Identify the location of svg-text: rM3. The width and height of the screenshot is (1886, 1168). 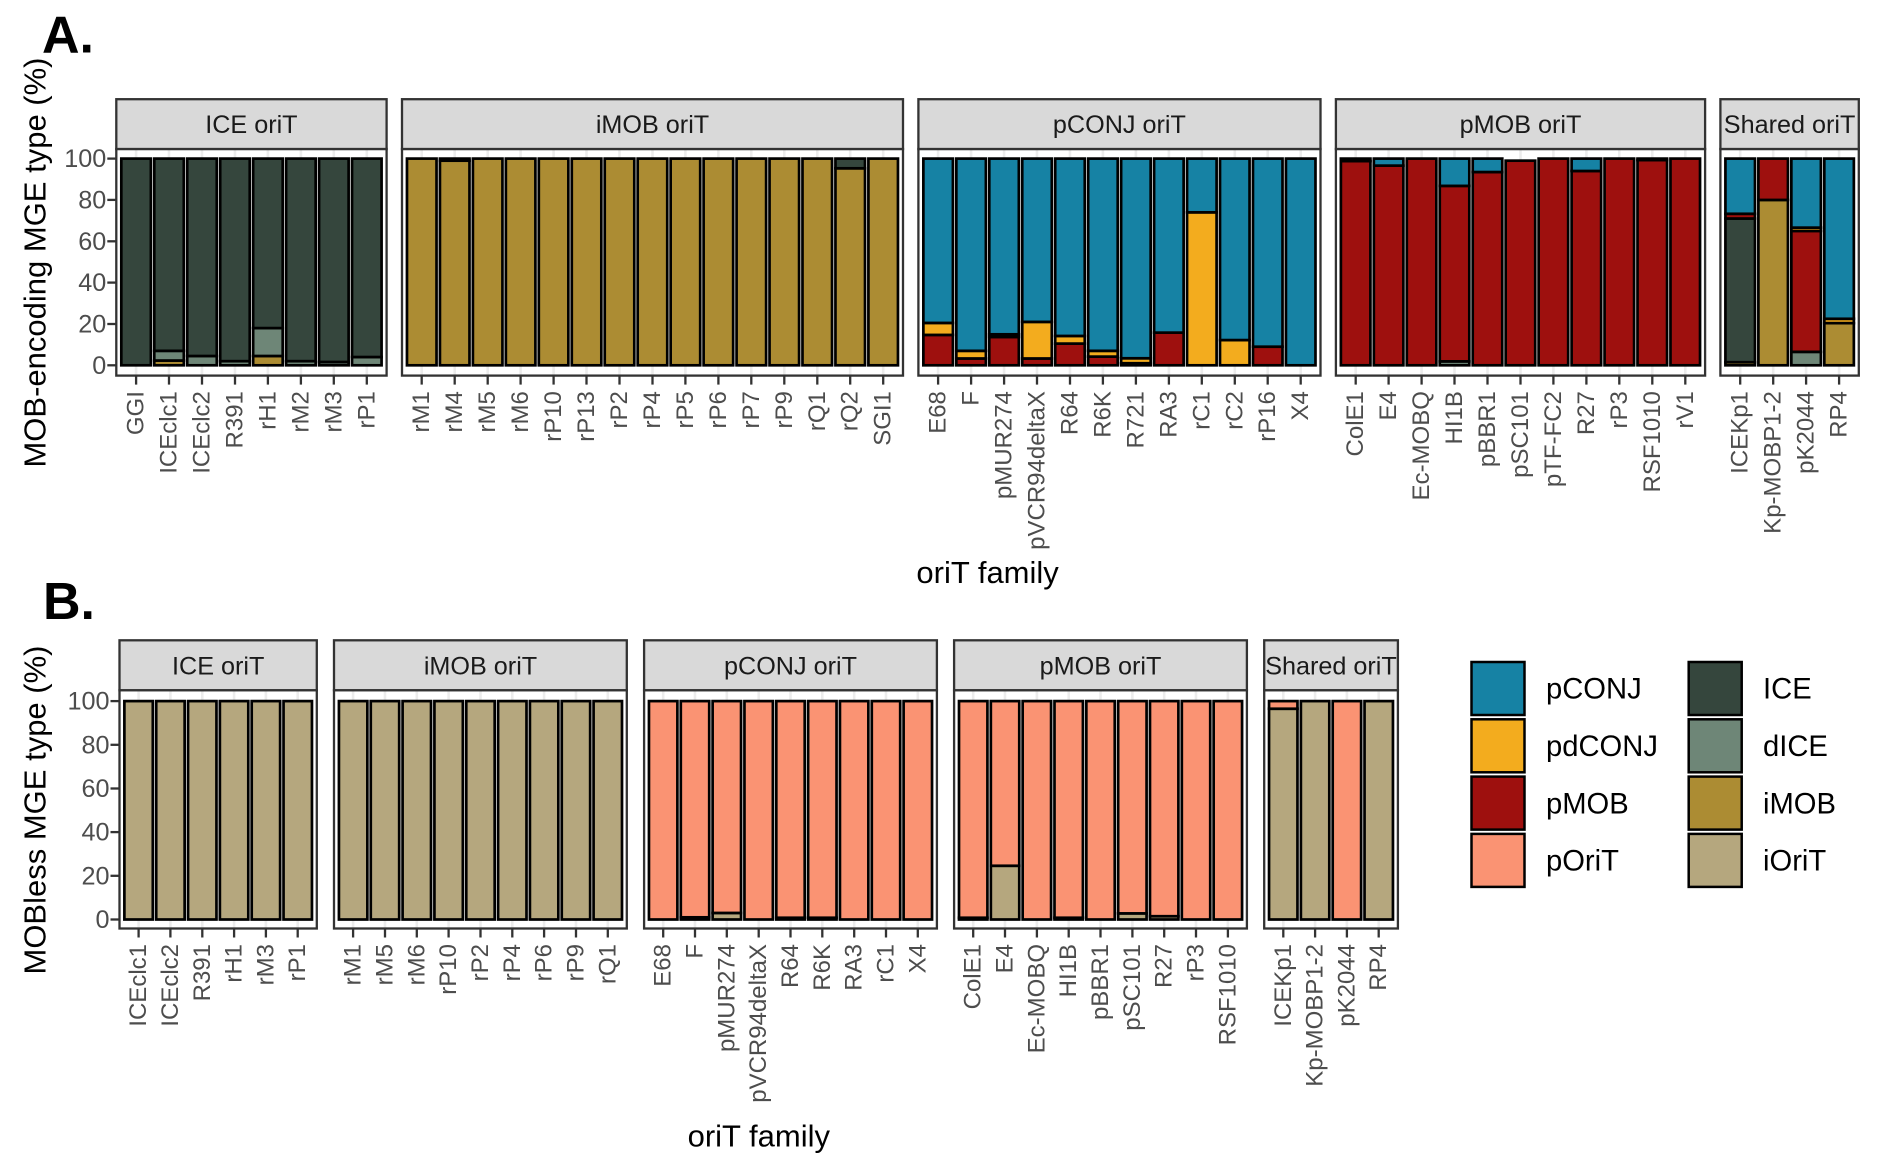
(333, 411).